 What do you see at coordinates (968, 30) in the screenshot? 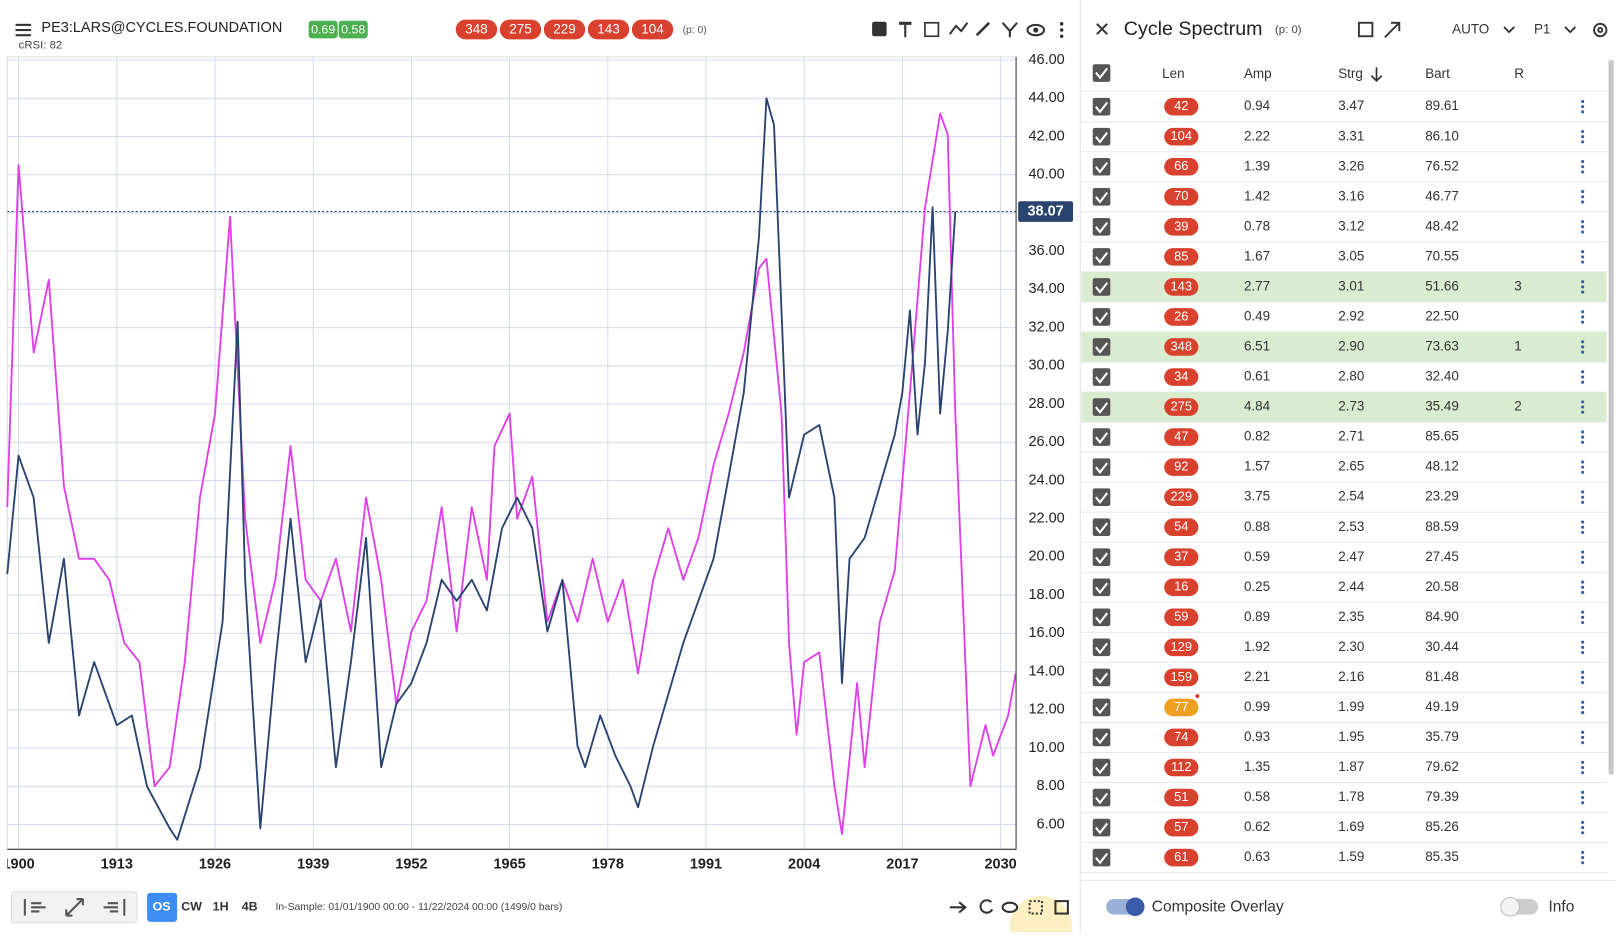
I see `header-tools` at bounding box center [968, 30].